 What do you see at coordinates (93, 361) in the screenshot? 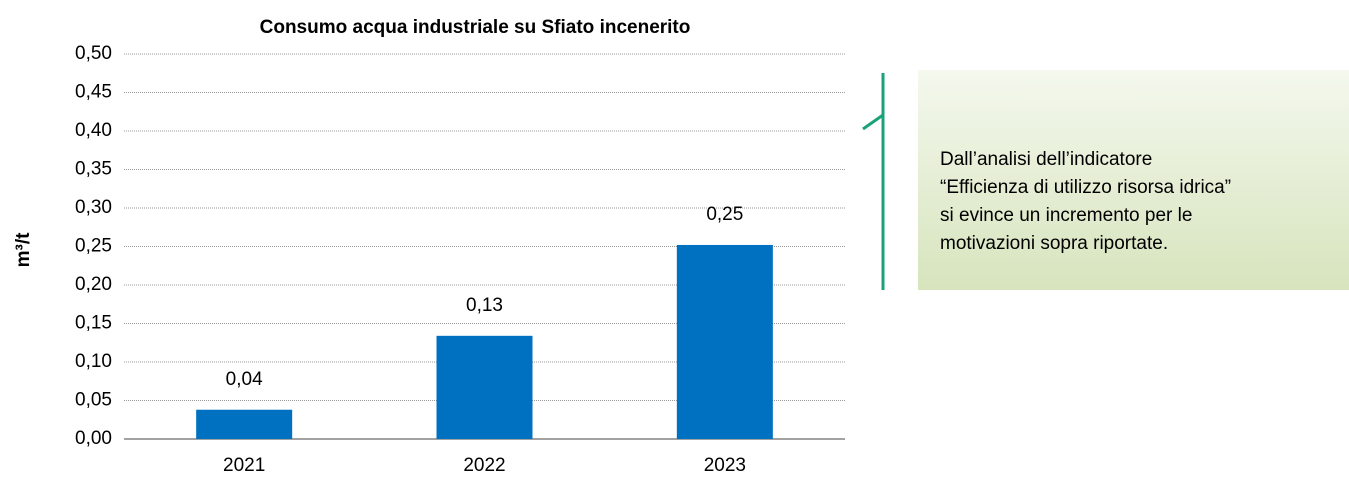
I see `y-tick-label: 0,10` at bounding box center [93, 361].